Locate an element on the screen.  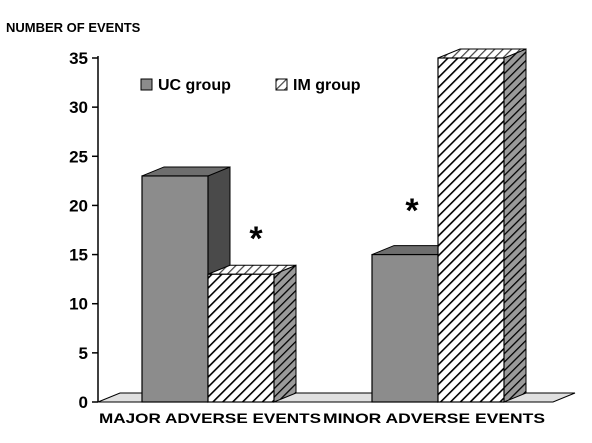
bar-im-group-minor-adverse-events is located at coordinates (482, 225).